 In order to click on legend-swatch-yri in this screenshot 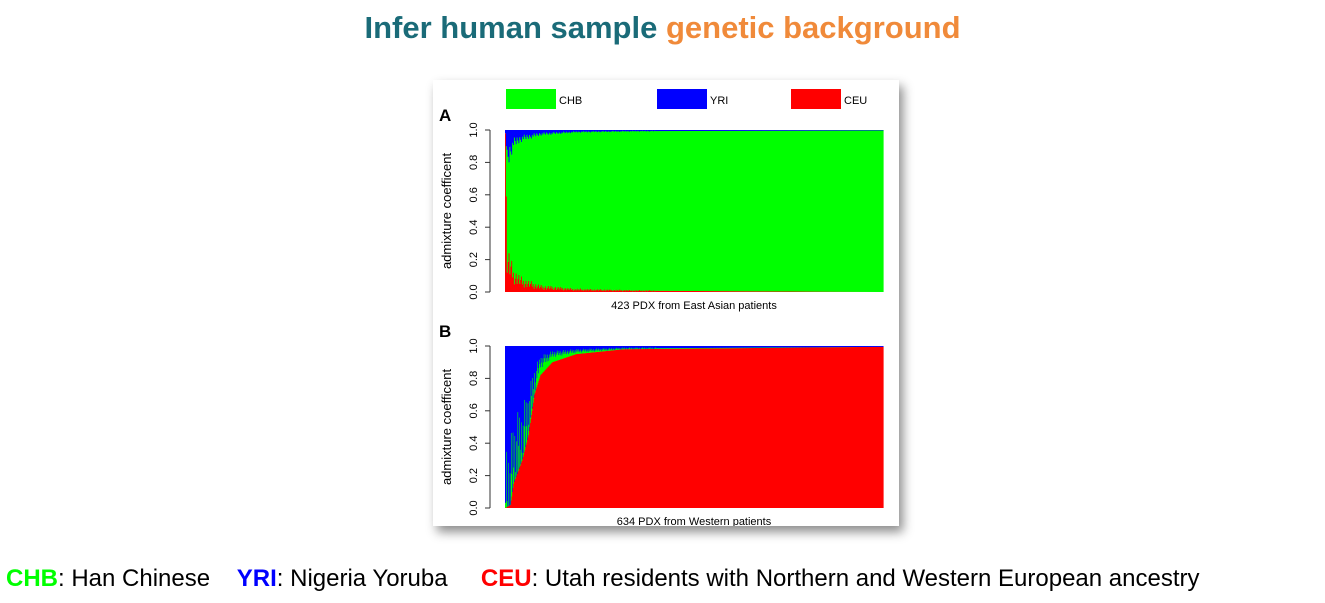, I will do `click(682, 99)`.